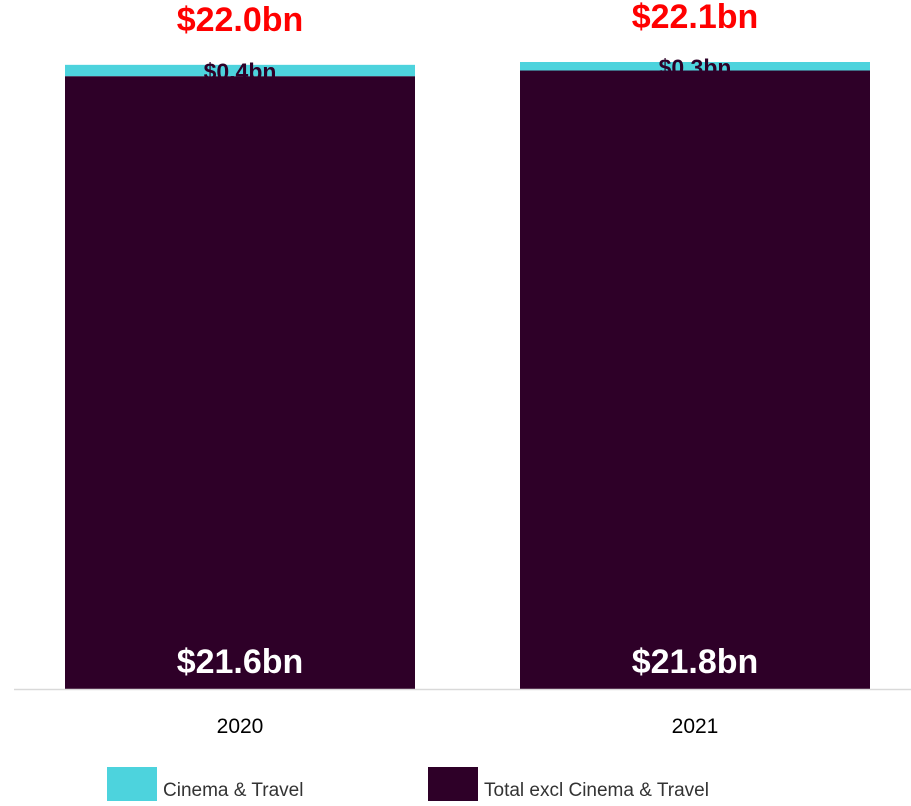  Describe the element at coordinates (596, 790) in the screenshot. I see `legend-label-1: Total excl Cinema & Travel` at that location.